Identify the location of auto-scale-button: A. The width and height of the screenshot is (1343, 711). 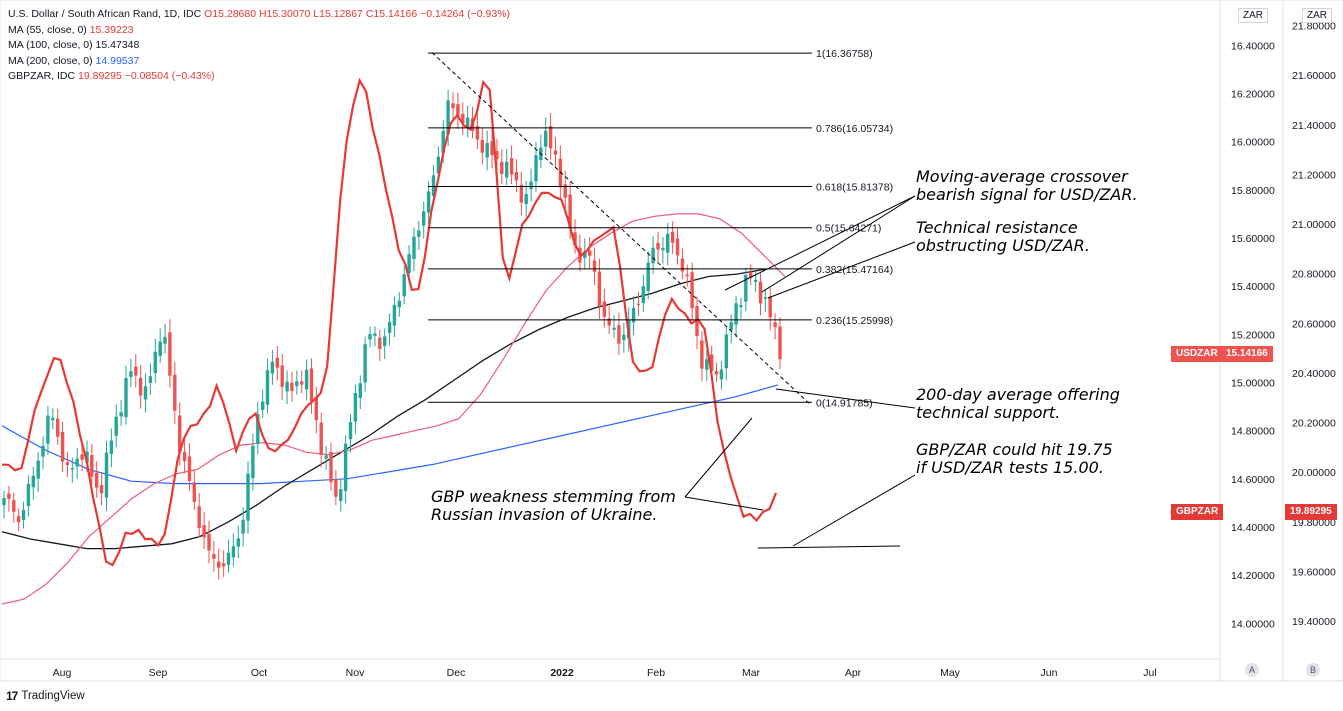
(1252, 670).